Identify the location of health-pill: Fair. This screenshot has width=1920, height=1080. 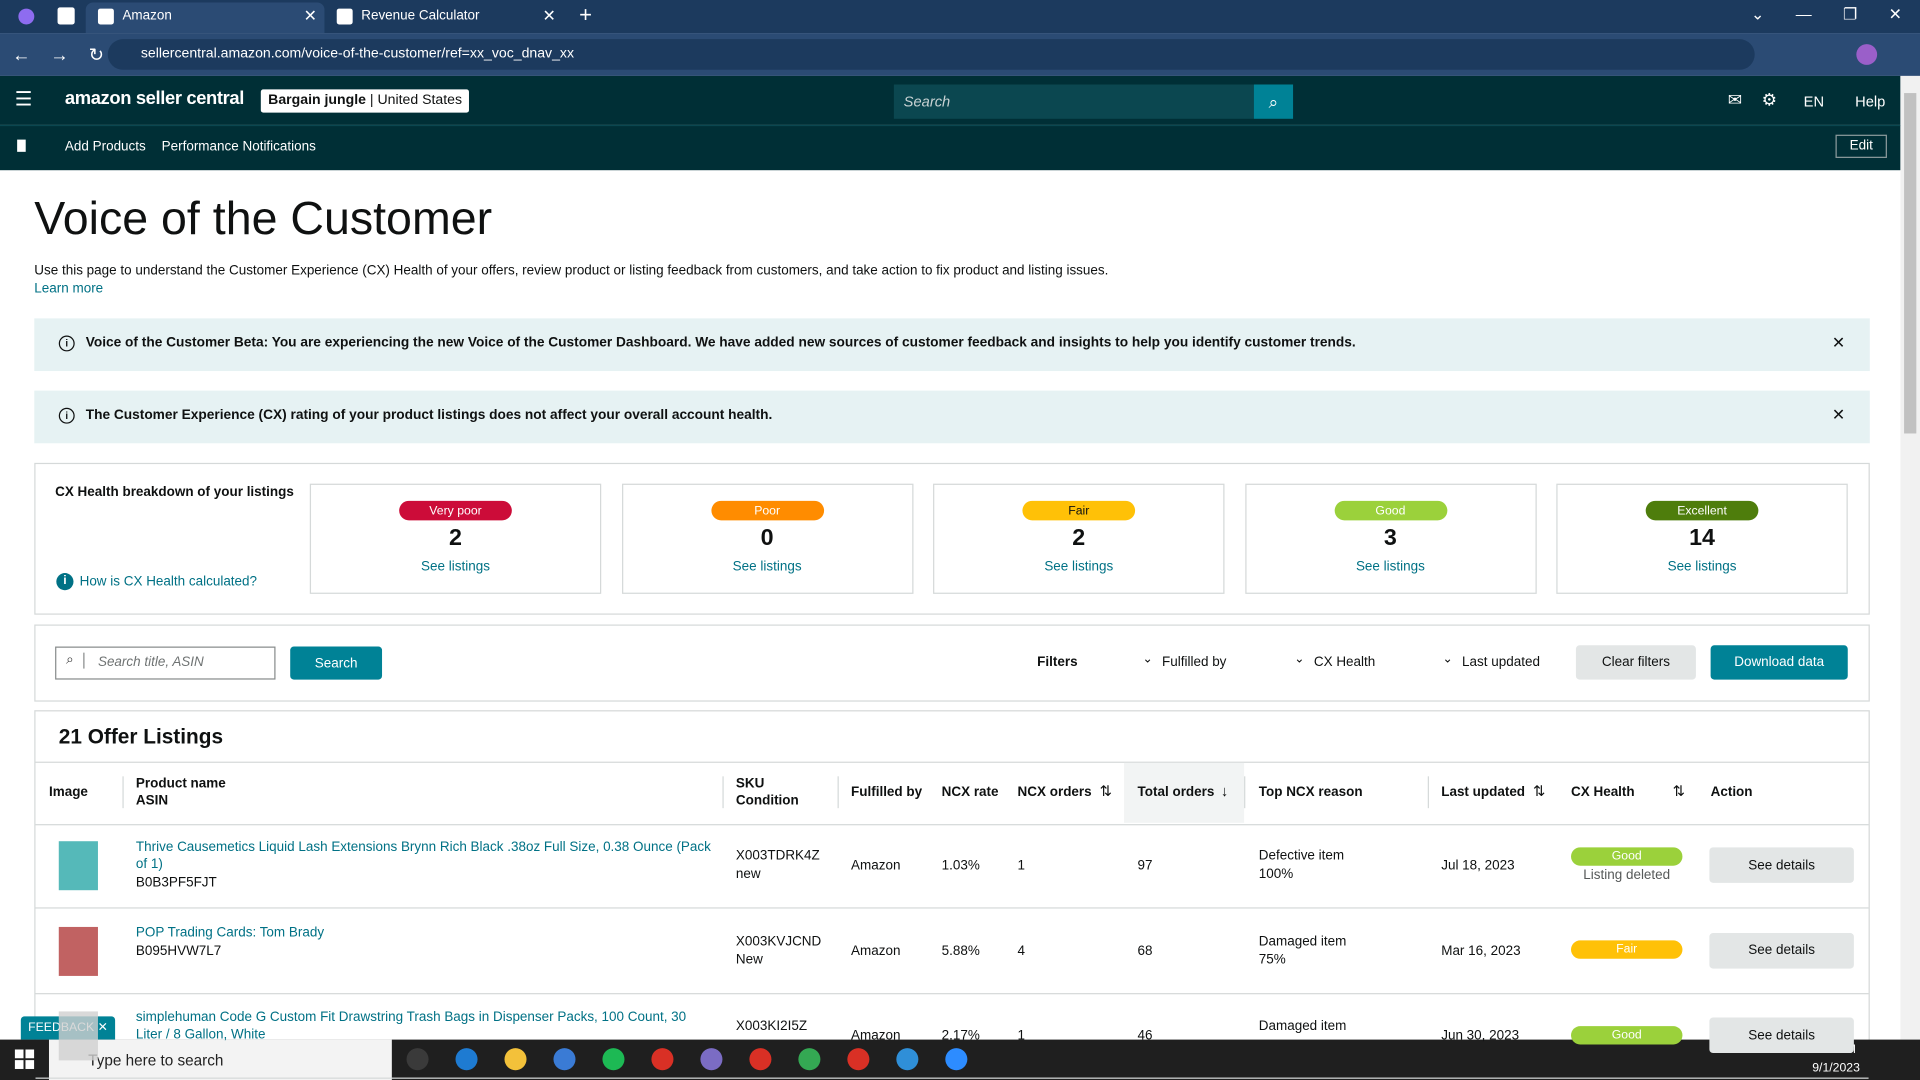
(1627, 949).